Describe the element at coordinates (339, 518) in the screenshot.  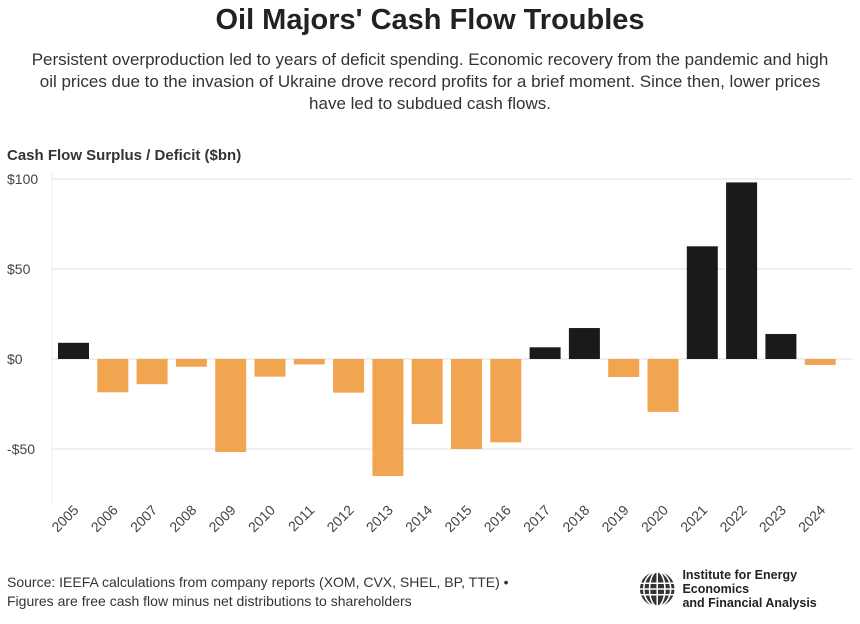
I see `x-tick-label: 2012` at that location.